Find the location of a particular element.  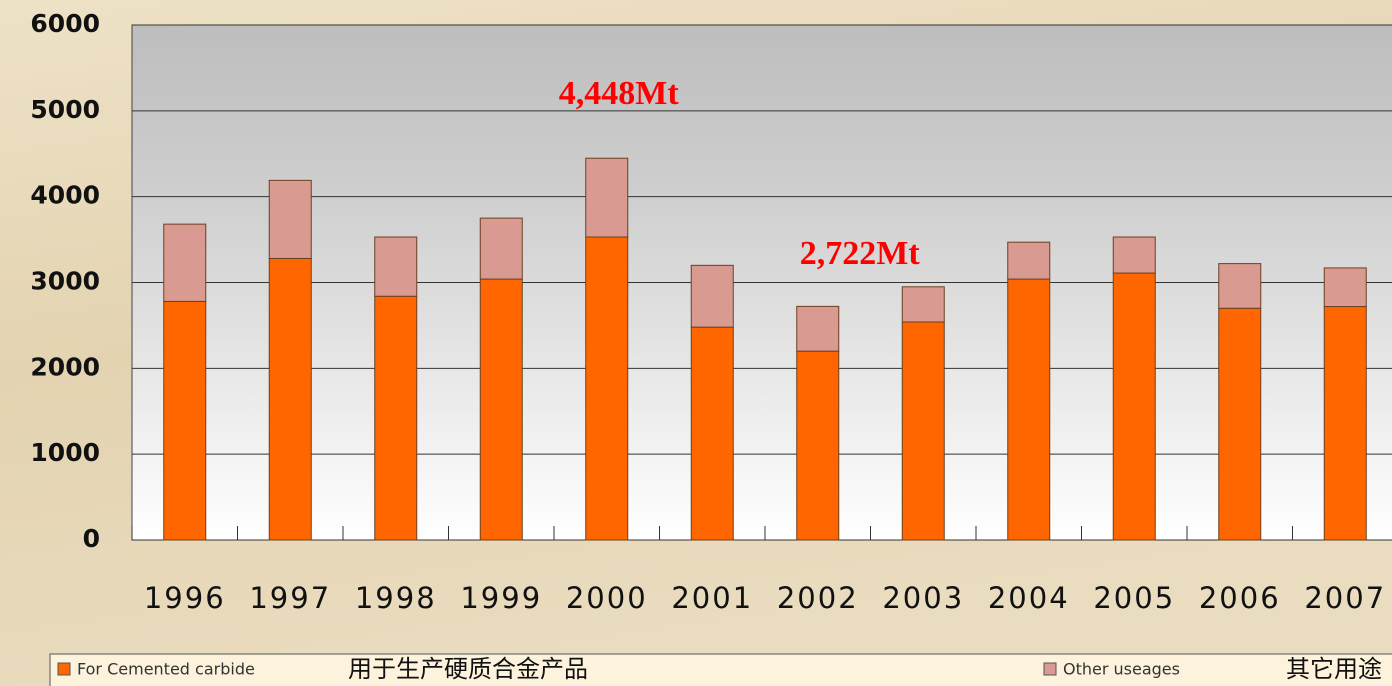

legend is located at coordinates (720, 669).